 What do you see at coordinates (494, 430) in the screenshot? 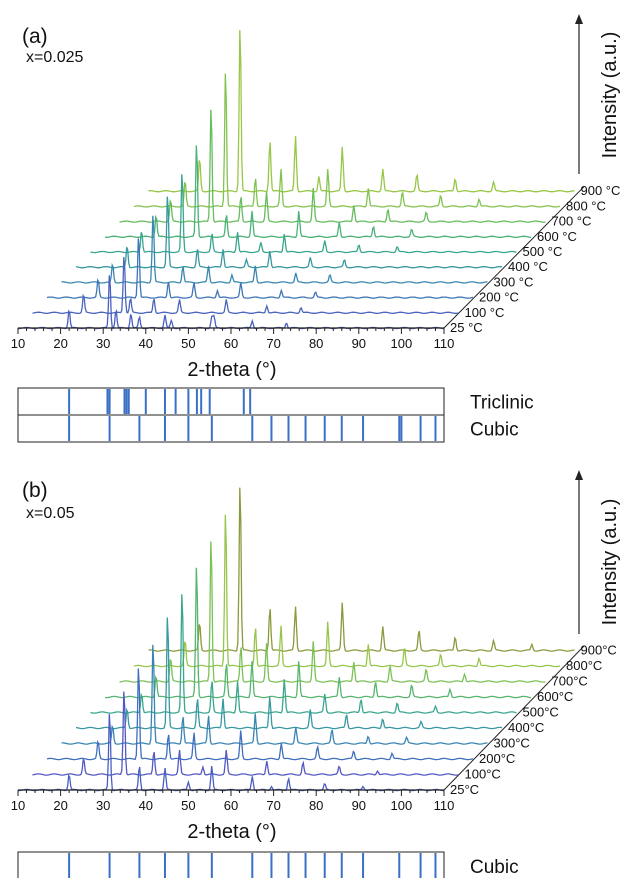
I see `panel-a-phase-name-1: Cubic` at bounding box center [494, 430].